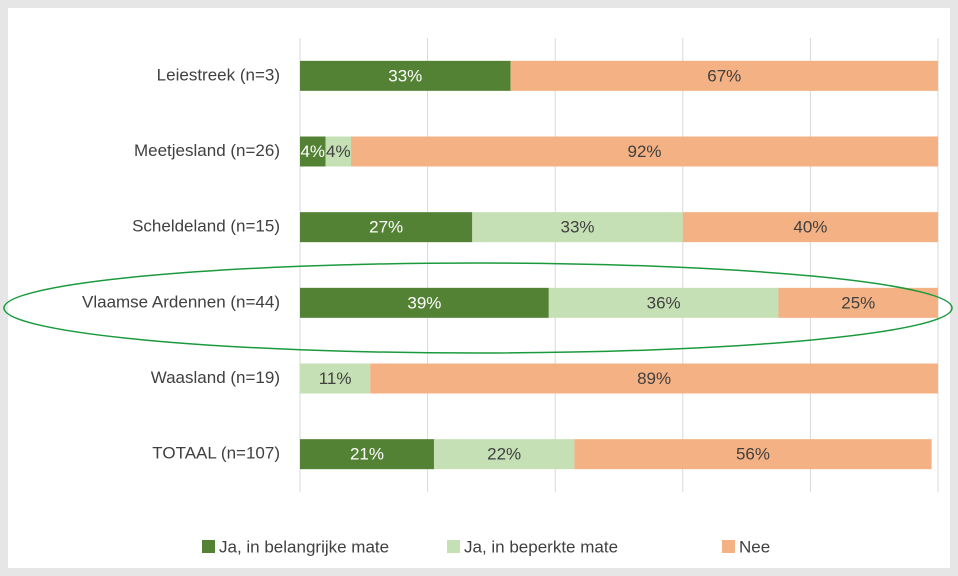 This screenshot has width=958, height=576. Describe the element at coordinates (754, 546) in the screenshot. I see `legend-label: Nee` at that location.